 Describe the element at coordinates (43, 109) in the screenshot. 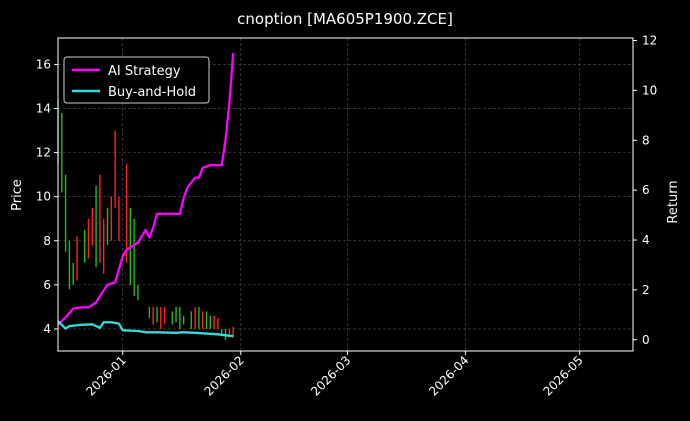

I see `y-left-tick-label-5: 14` at that location.